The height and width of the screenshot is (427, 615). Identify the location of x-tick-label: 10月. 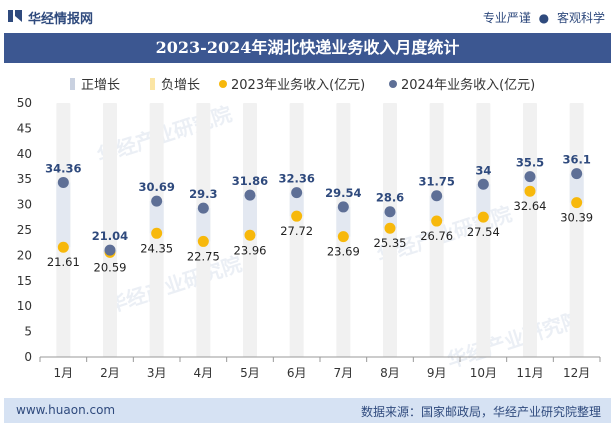
(483, 373).